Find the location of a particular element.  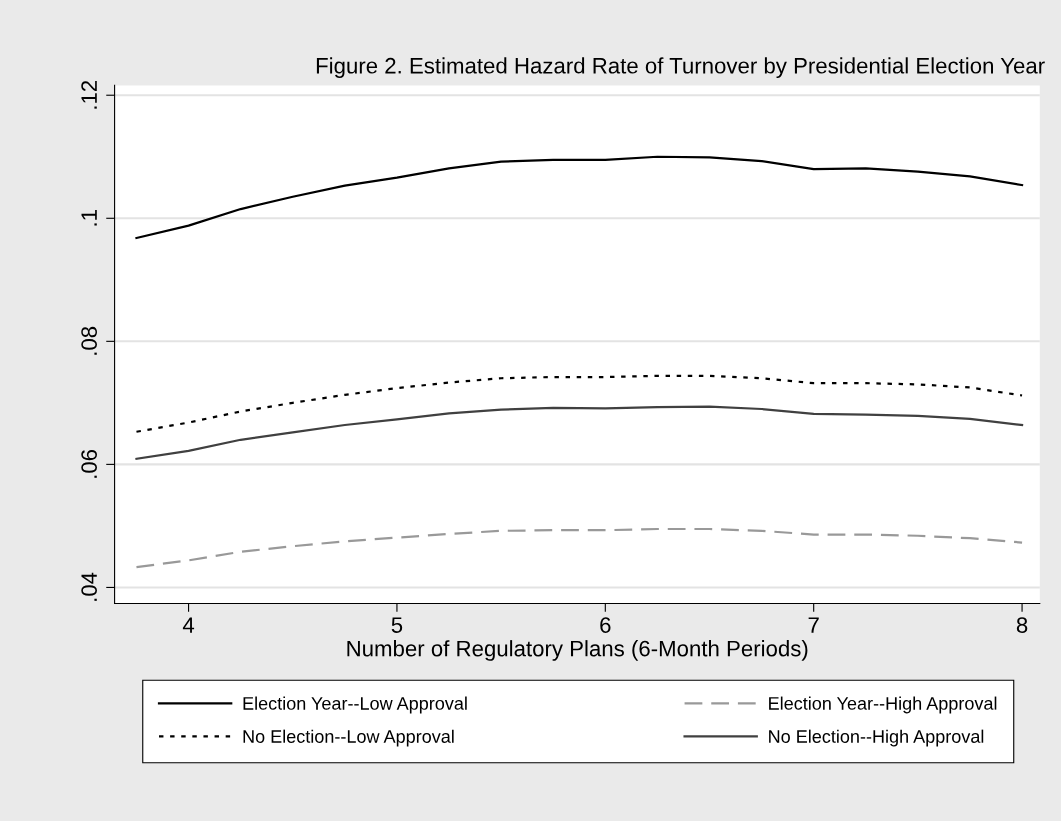

y-tick-label: .1 is located at coordinates (89, 218).